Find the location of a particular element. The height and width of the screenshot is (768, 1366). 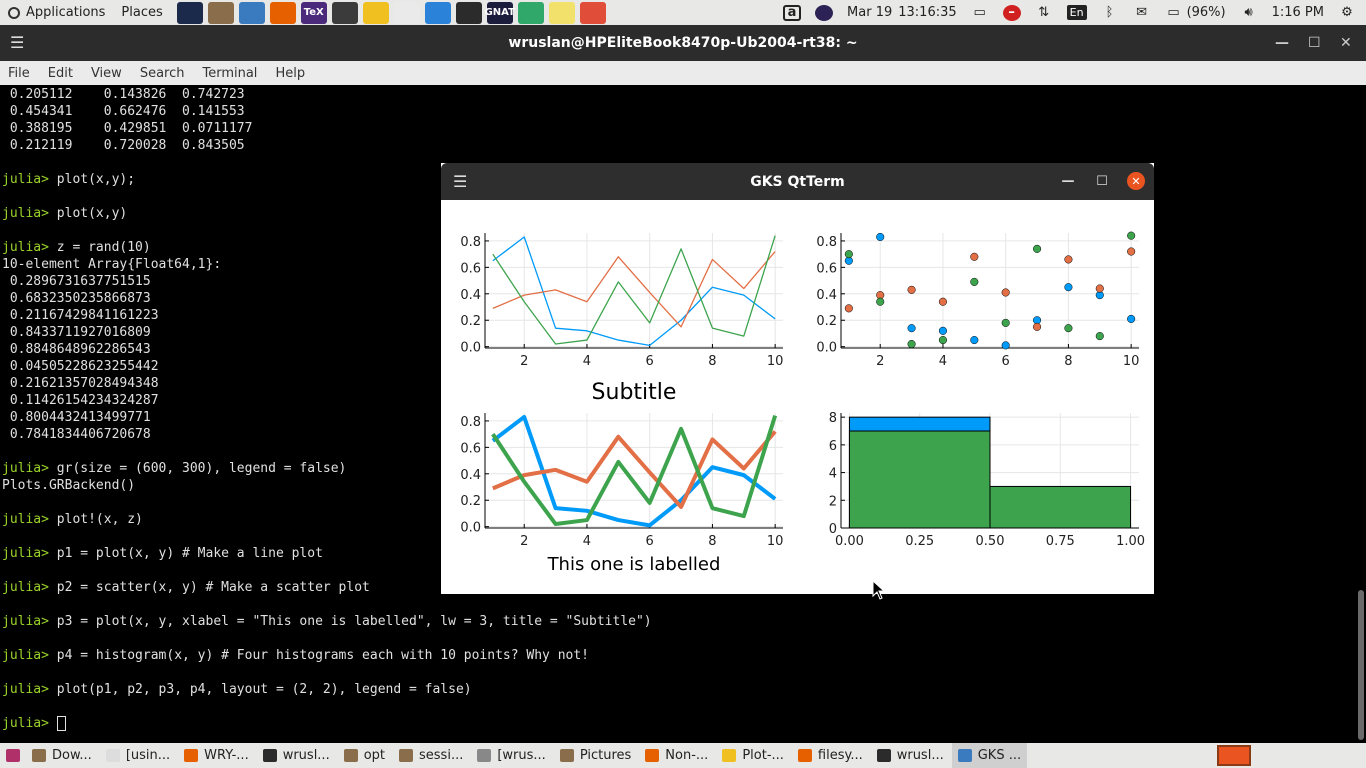

battery-indicator: ▭ (96%) is located at coordinates (1195, 13).